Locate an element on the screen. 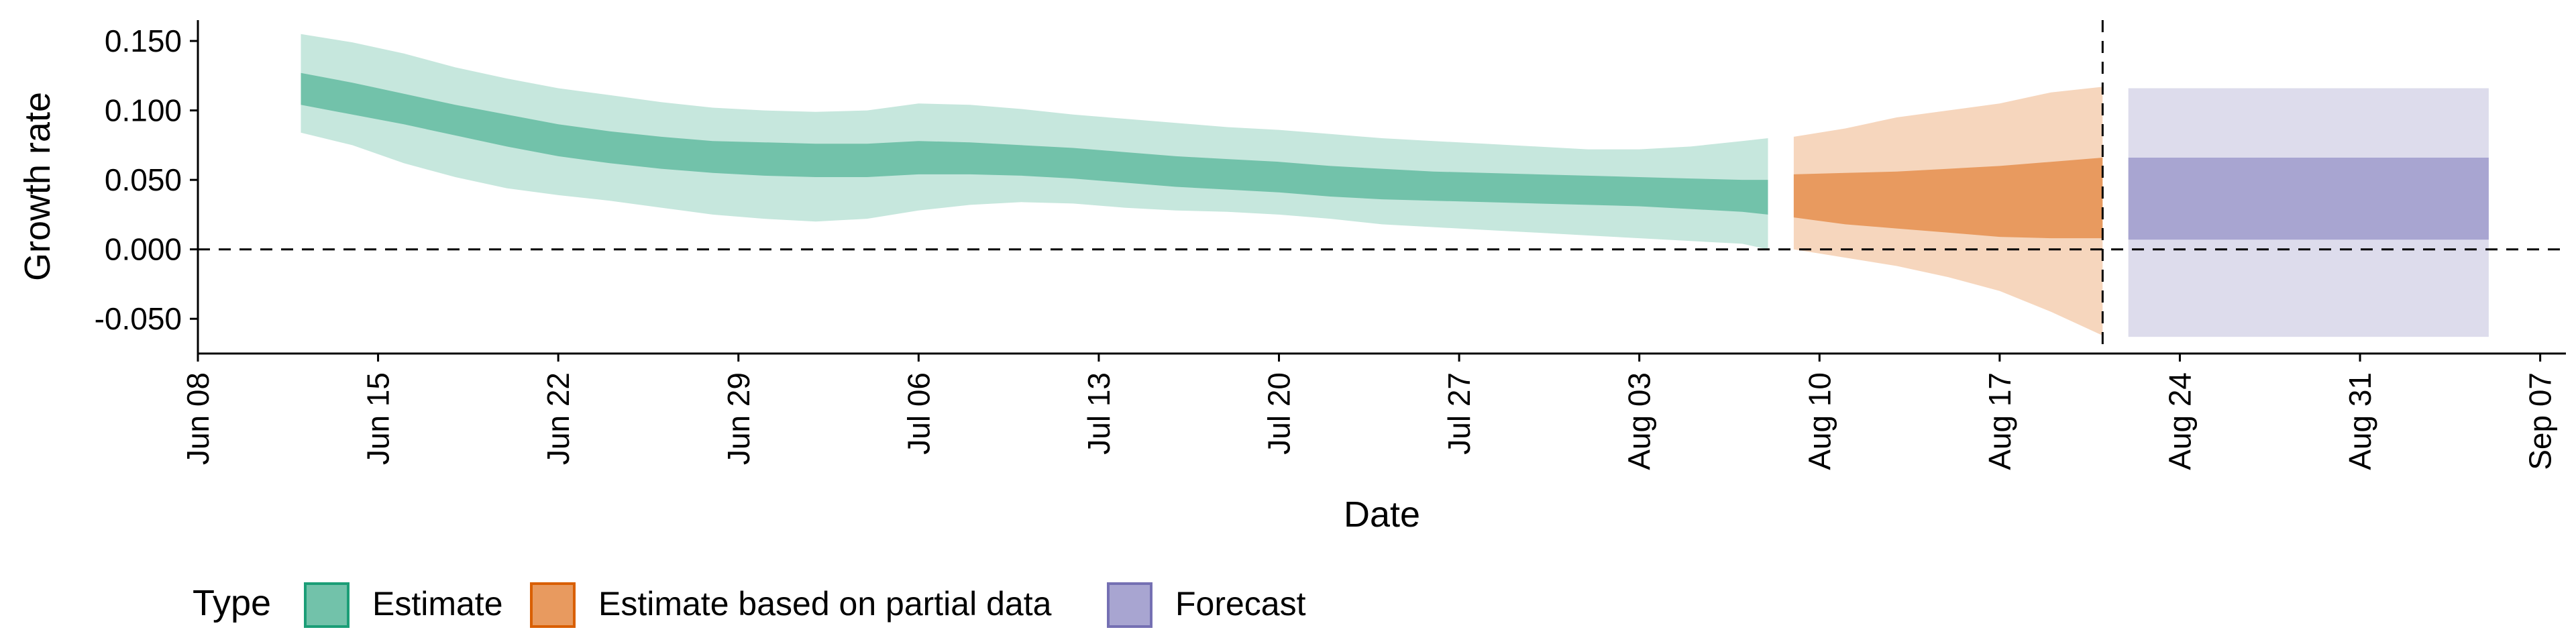 The image size is (2576, 644). x-tick-label: Aug 17 is located at coordinates (1999, 421).